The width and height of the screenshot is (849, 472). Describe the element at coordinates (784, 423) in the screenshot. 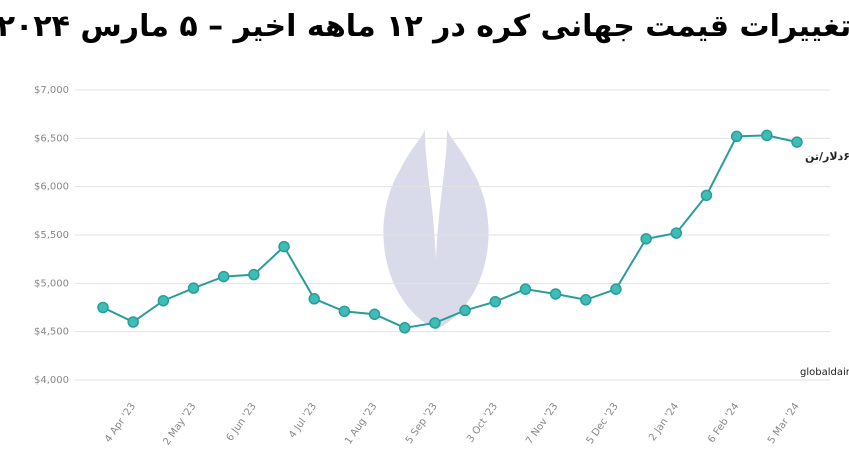

I see `x-tick-label: 5 Mar '24` at that location.